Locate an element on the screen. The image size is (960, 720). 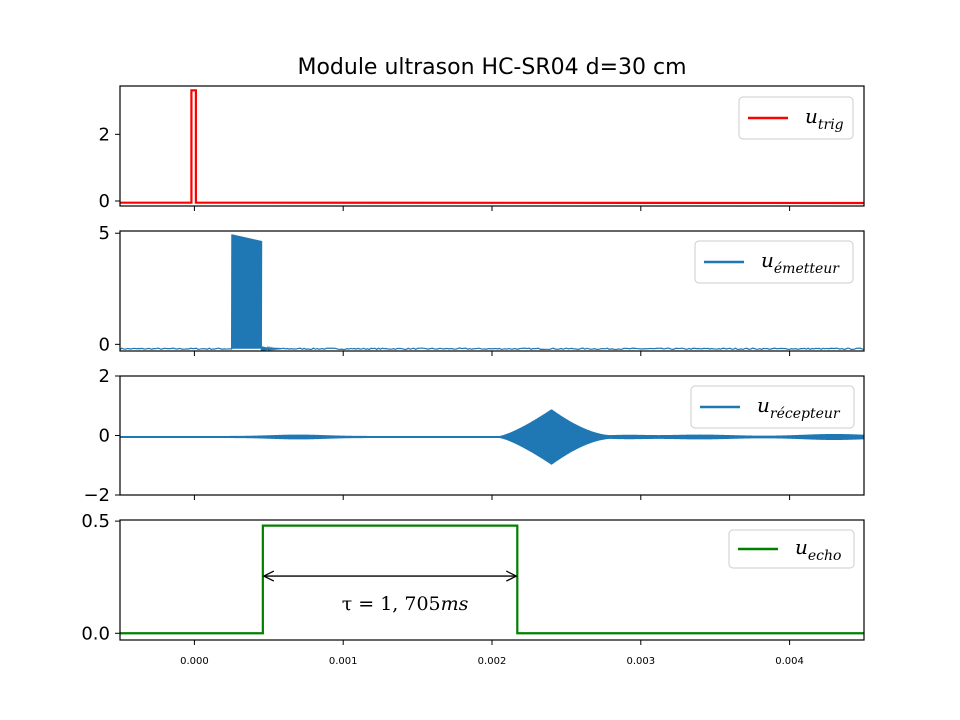
series-line-trig is located at coordinates (492, 147).